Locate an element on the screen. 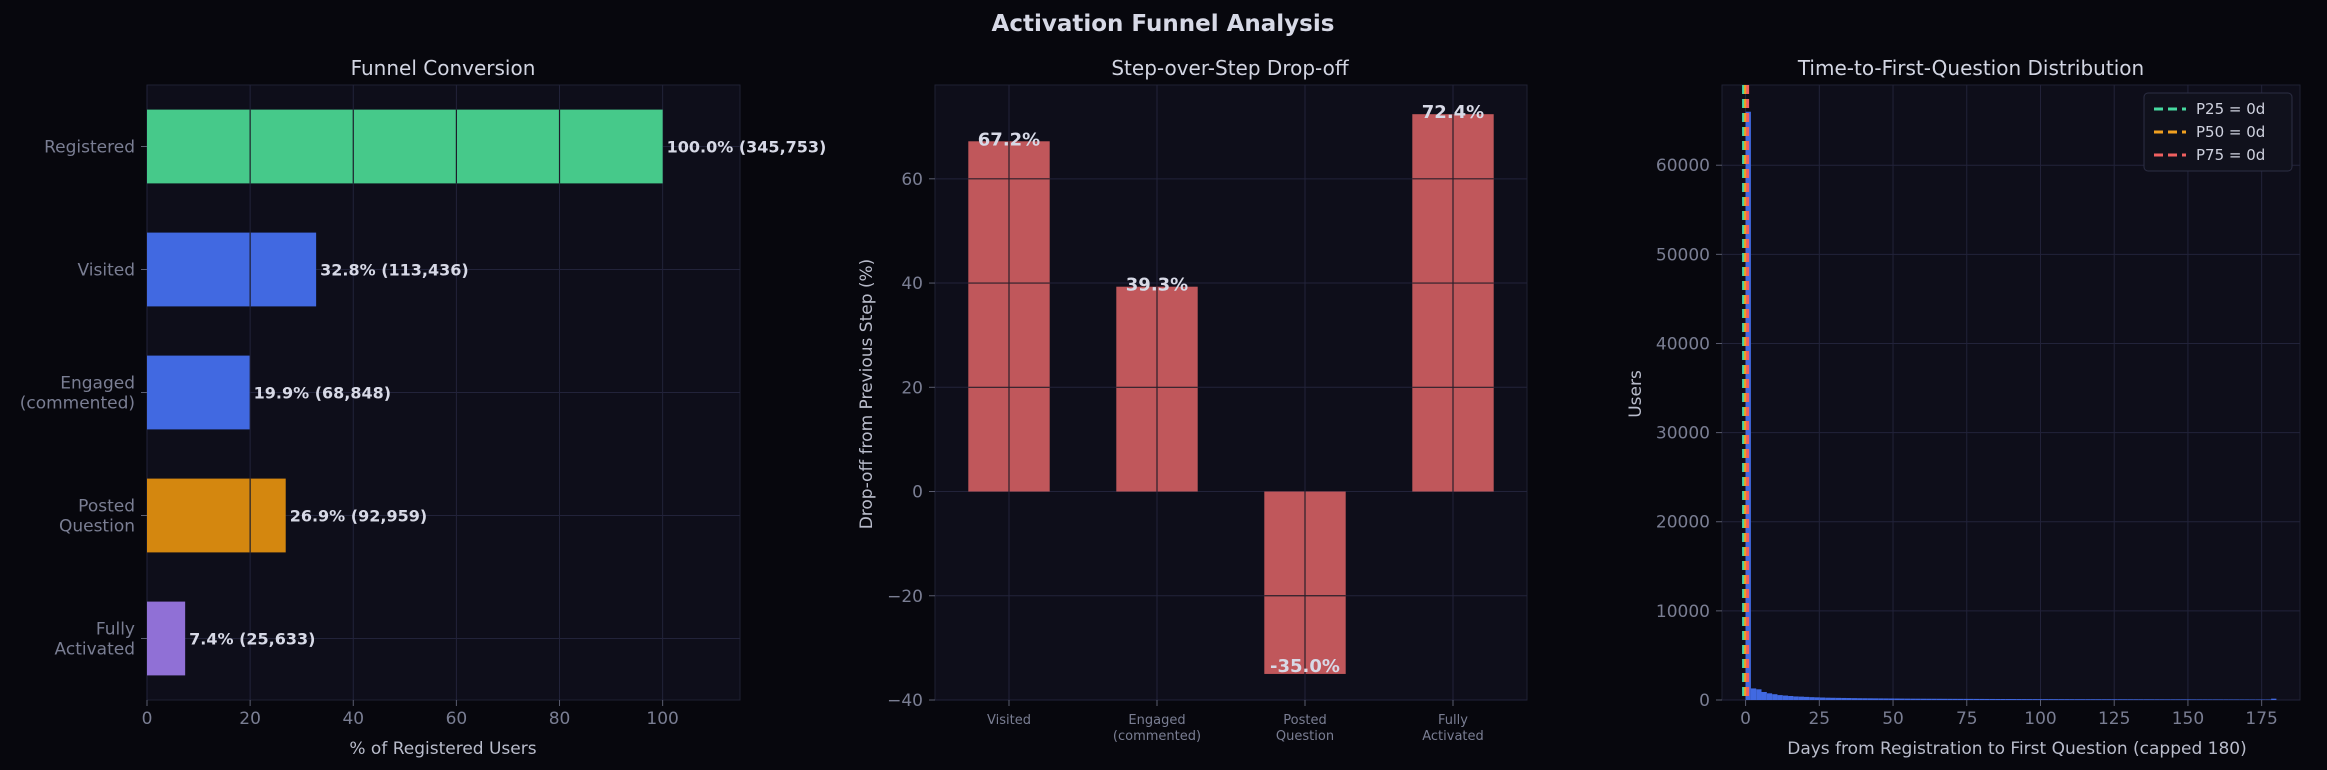  x-tick-label: 125 is located at coordinates (2114, 719).